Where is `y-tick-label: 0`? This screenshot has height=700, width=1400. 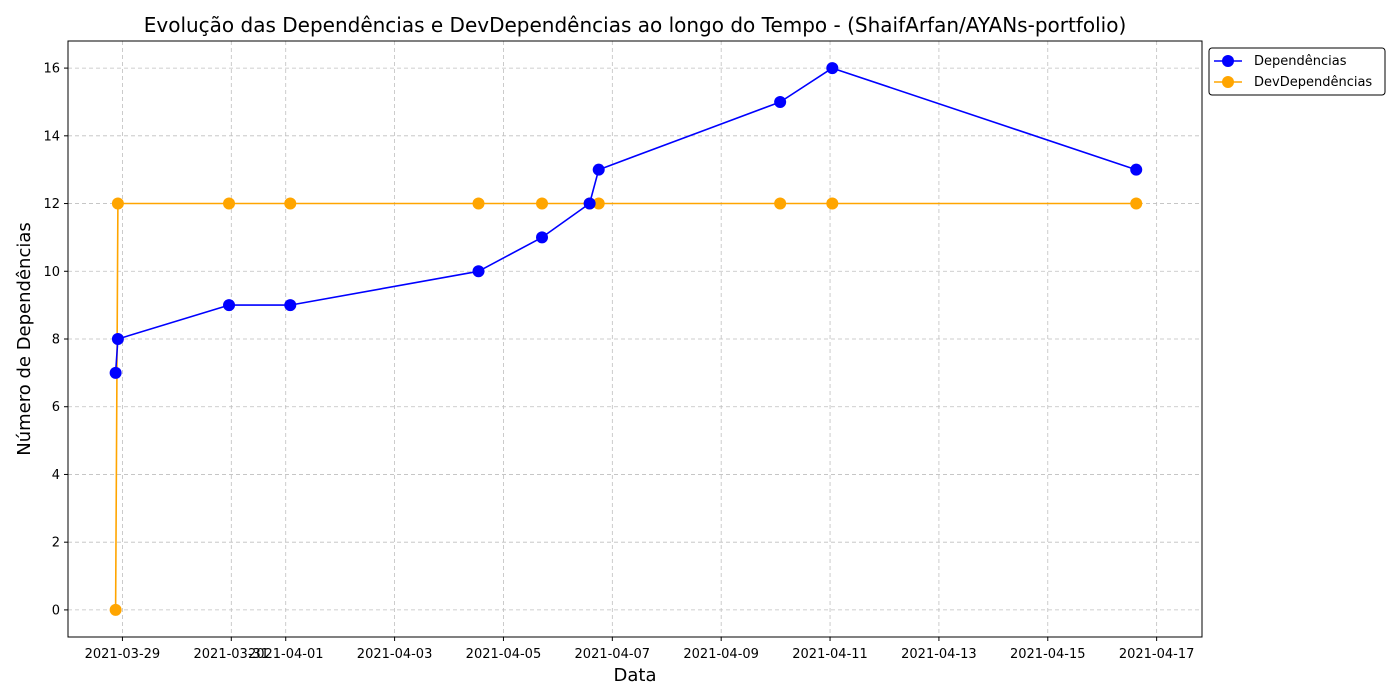
y-tick-label: 0 is located at coordinates (56, 610).